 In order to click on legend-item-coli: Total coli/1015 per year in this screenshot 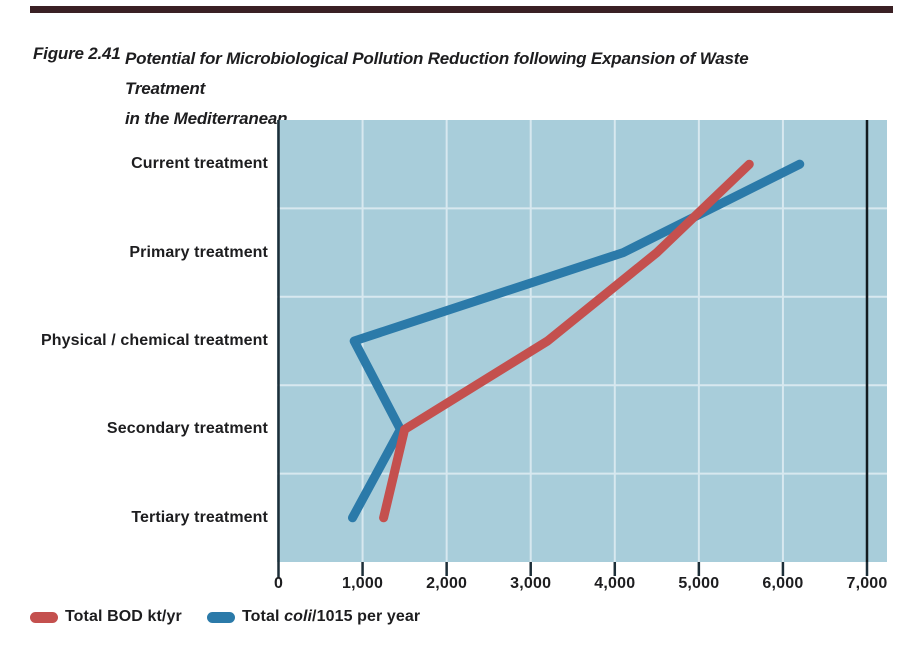, I will do `click(313, 617)`.